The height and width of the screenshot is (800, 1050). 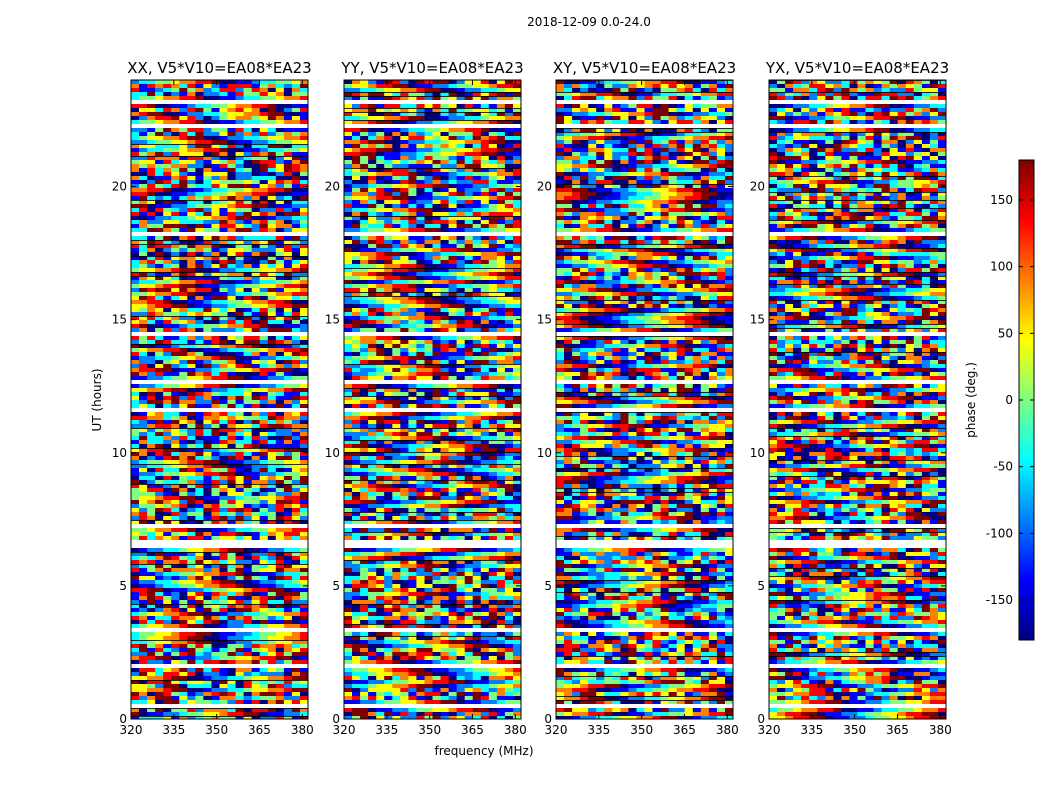 What do you see at coordinates (1003, 467) in the screenshot?
I see `colorbar-tick-label: -50` at bounding box center [1003, 467].